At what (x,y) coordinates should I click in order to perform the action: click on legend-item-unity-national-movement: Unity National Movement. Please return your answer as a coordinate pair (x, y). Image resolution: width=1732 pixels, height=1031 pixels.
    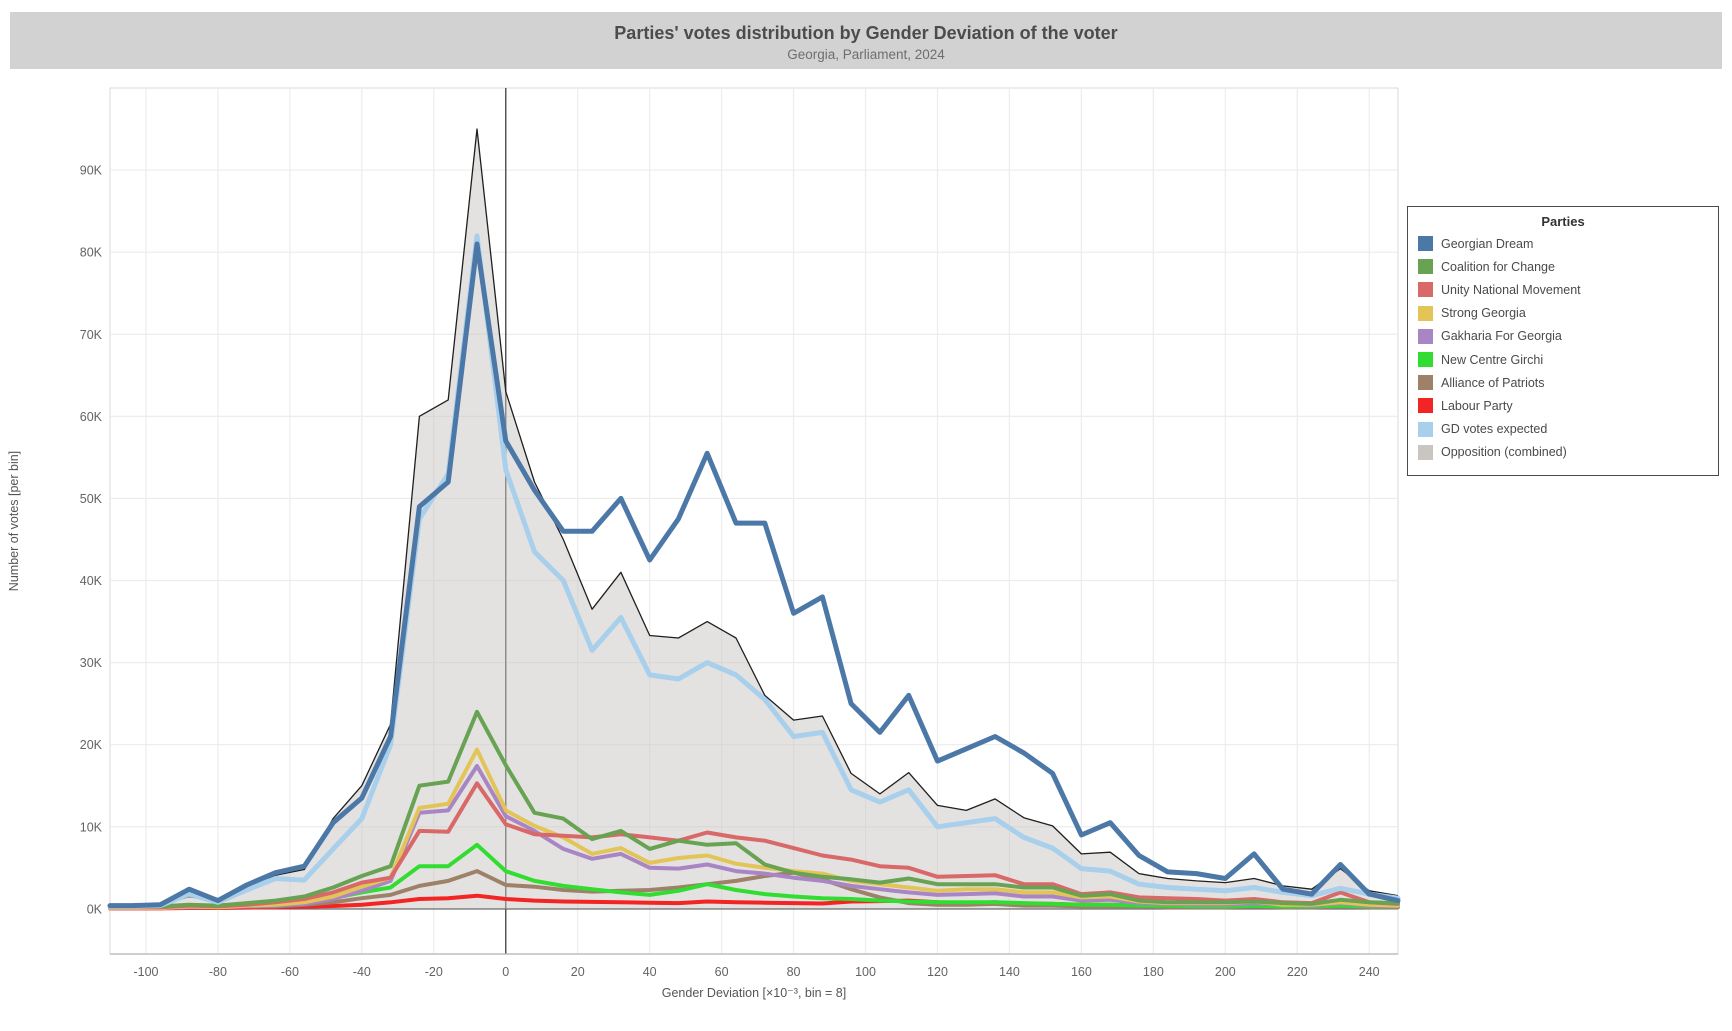
    Looking at the image, I should click on (1563, 289).